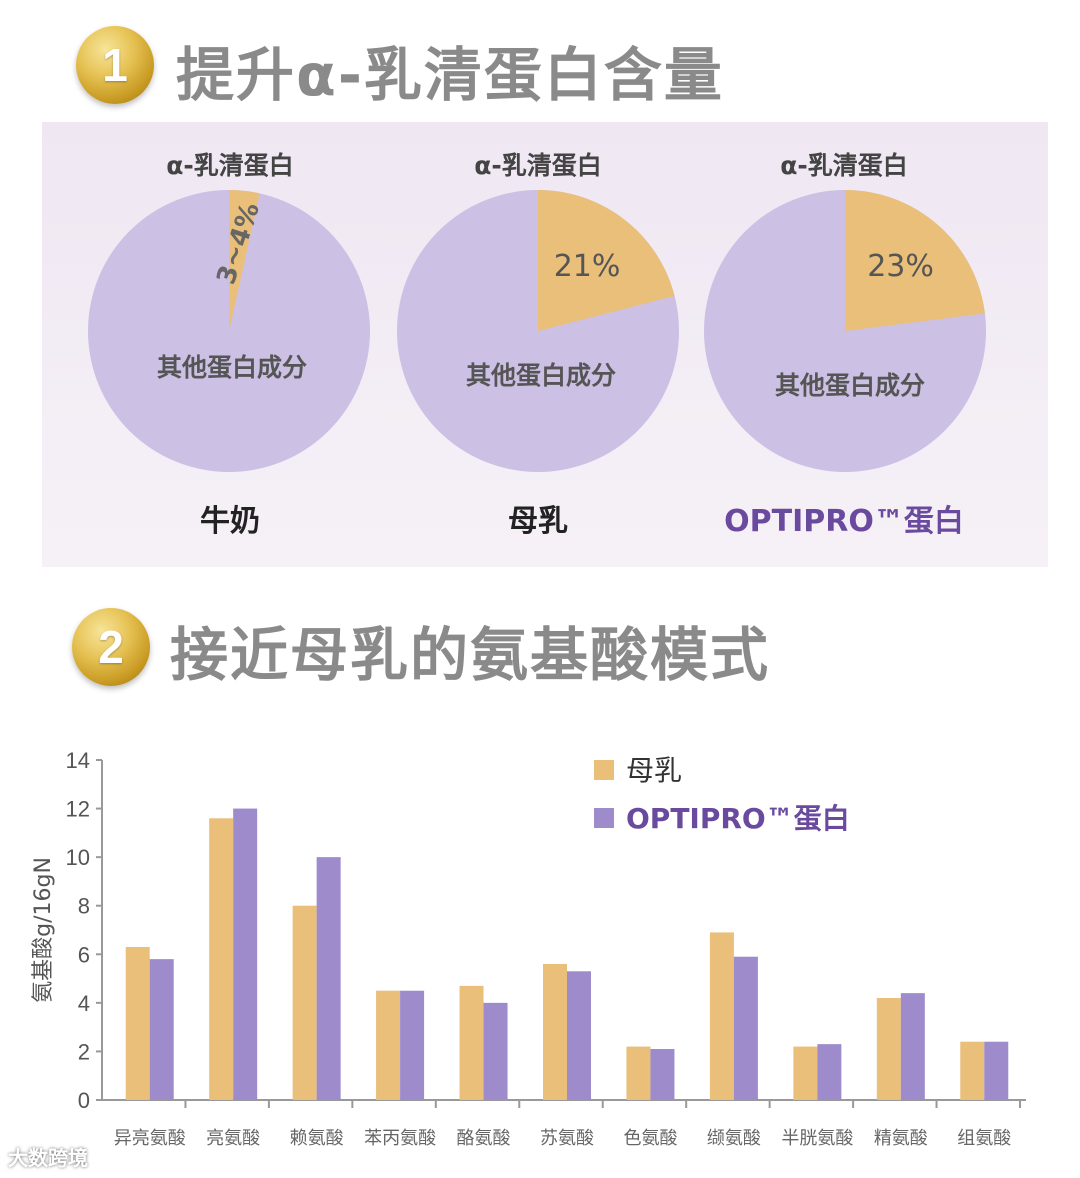 This screenshot has height=1178, width=1080. Describe the element at coordinates (111, 647) in the screenshot. I see `section2-badge: 2` at that location.